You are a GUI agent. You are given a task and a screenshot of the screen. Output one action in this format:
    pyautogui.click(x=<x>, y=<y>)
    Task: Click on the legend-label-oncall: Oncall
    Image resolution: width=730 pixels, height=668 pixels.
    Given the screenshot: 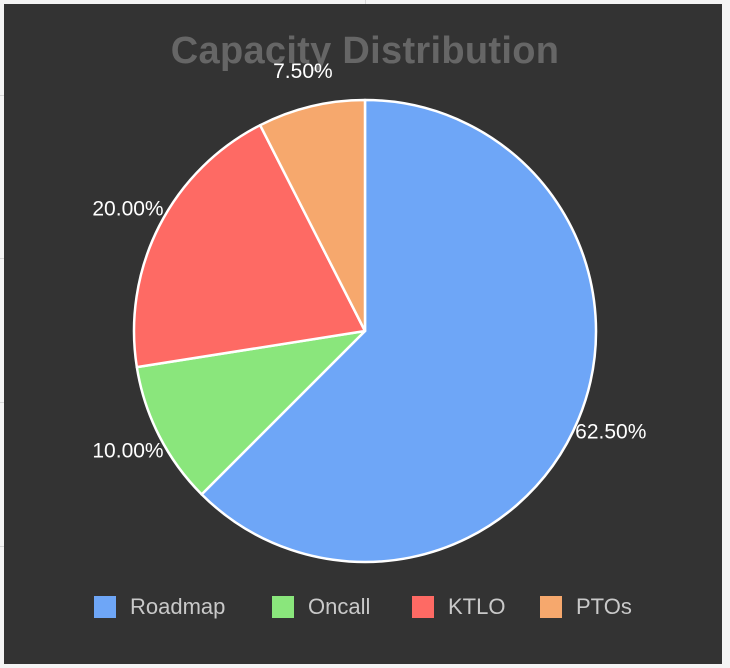 What is the action you would take?
    pyautogui.click(x=339, y=606)
    